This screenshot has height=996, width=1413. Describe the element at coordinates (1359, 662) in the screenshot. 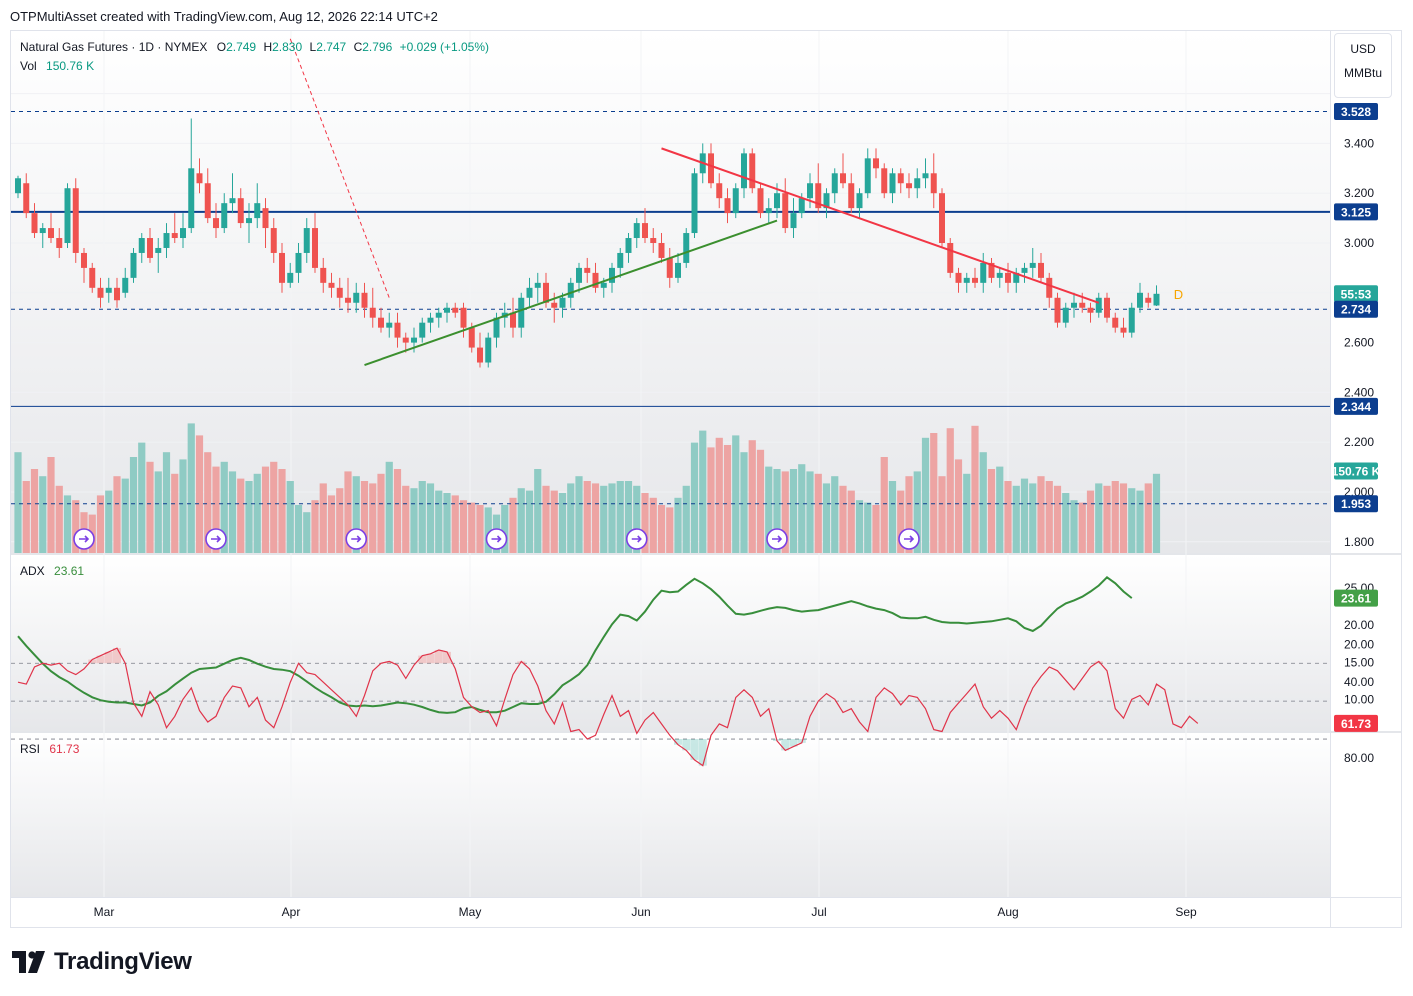

I see `adx-tick-label: 15.00` at that location.